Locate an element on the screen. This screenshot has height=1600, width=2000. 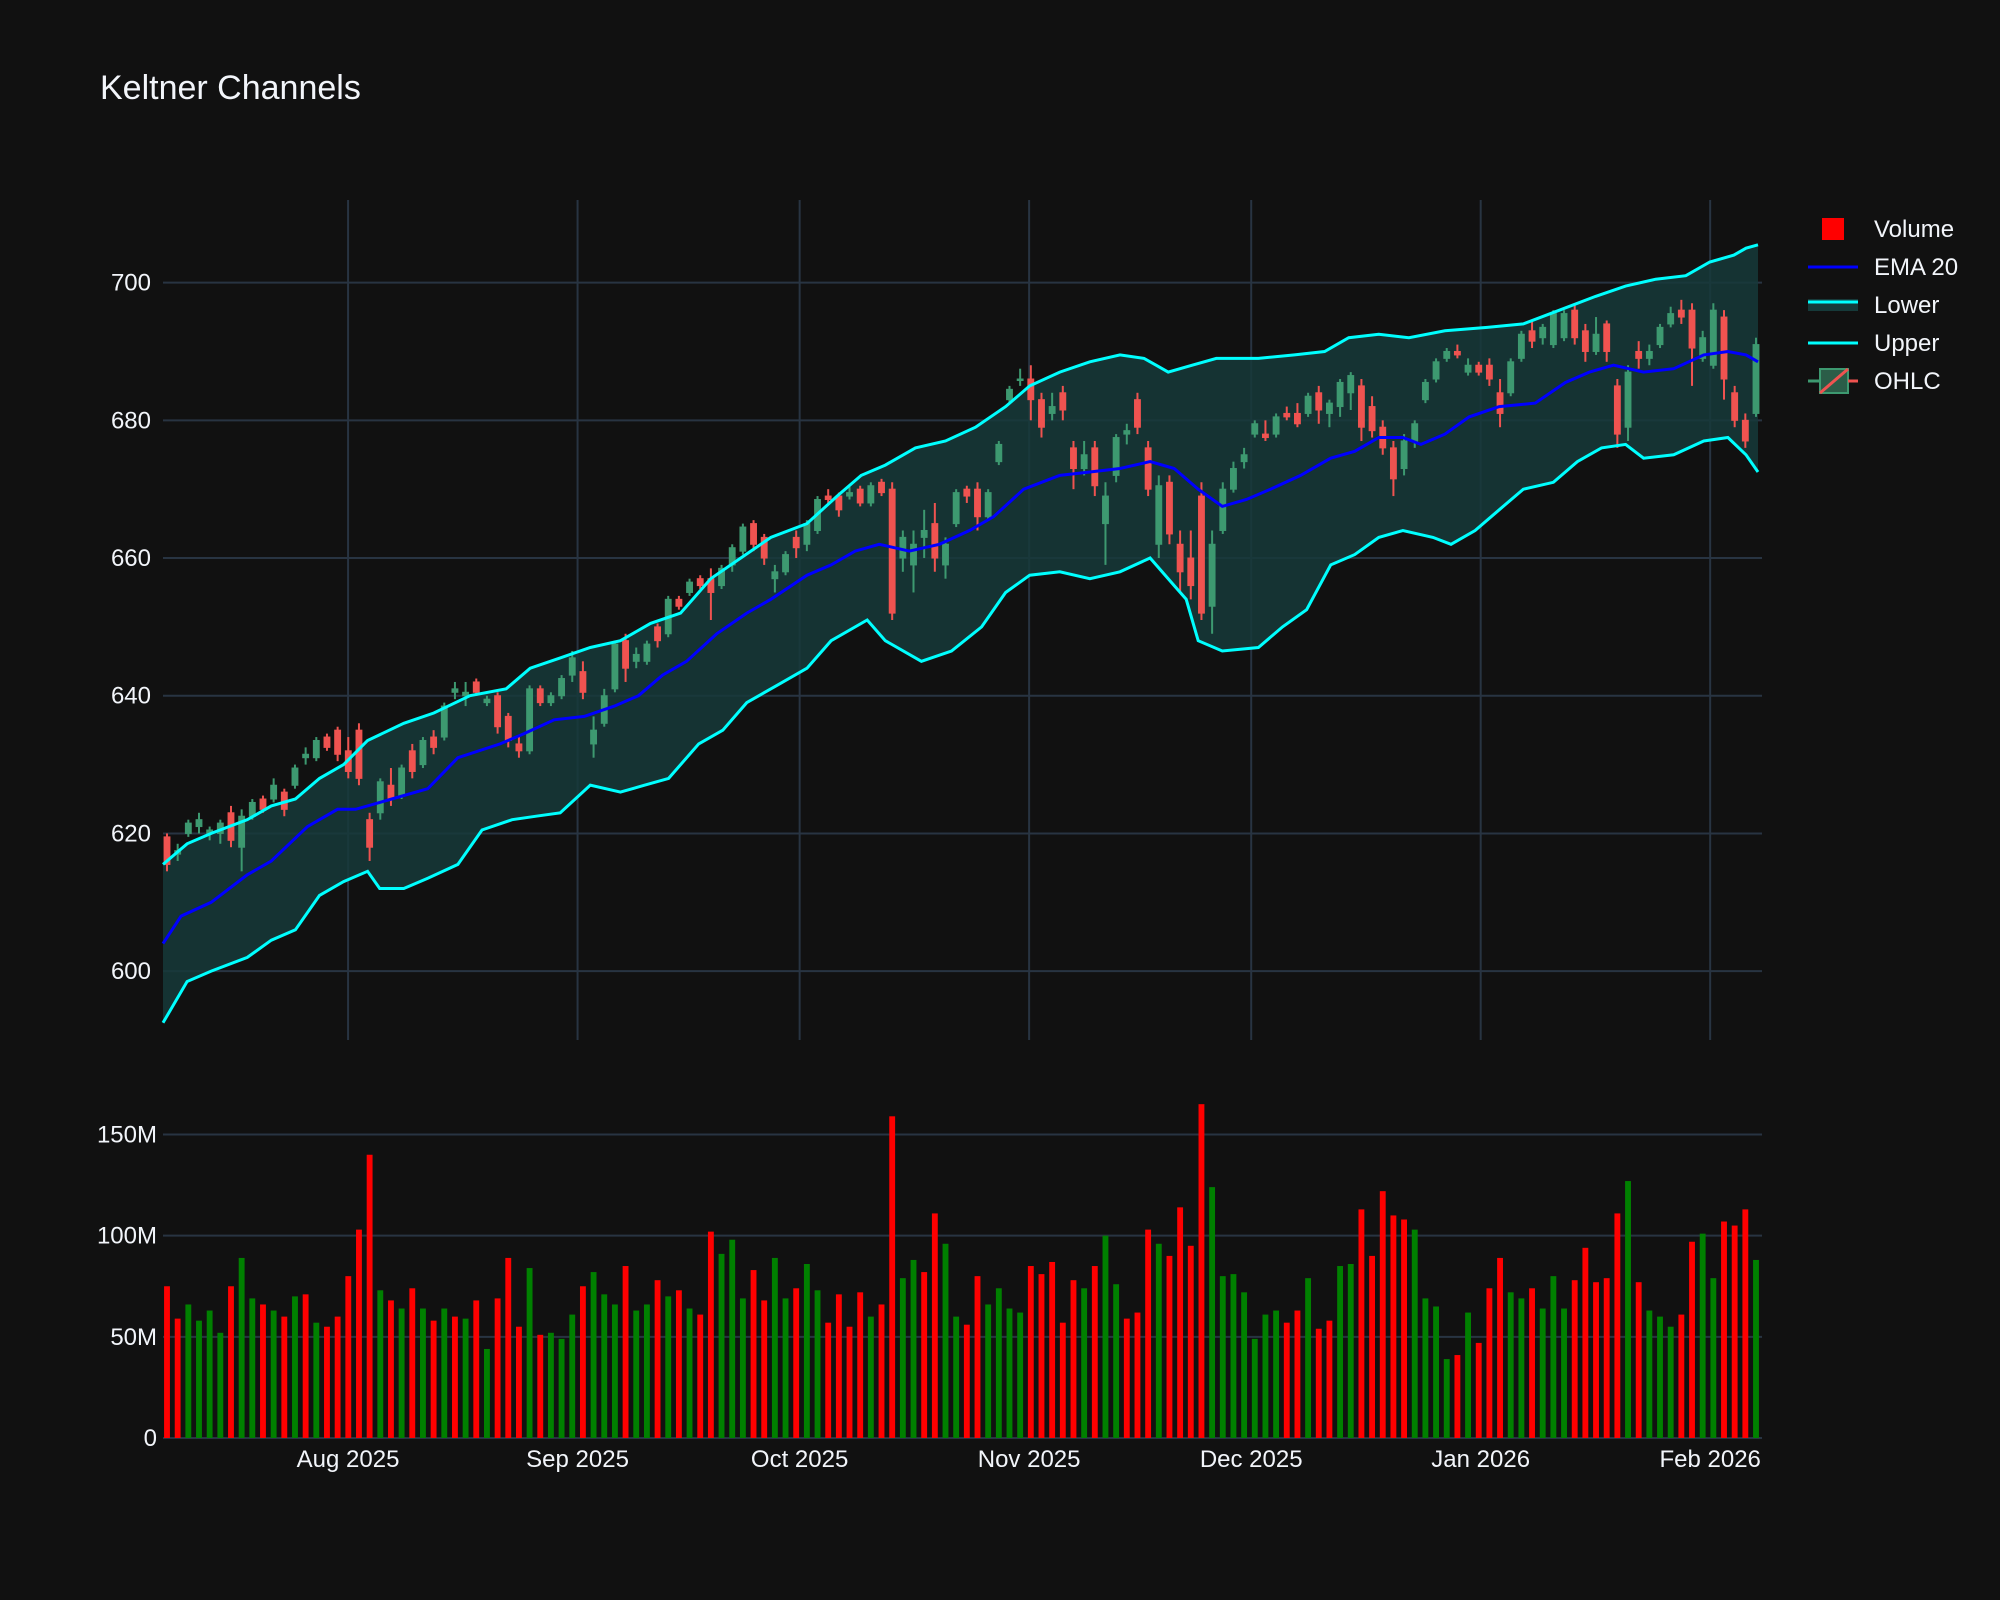
legend-item-volume: Volume is located at coordinates (1888, 229).